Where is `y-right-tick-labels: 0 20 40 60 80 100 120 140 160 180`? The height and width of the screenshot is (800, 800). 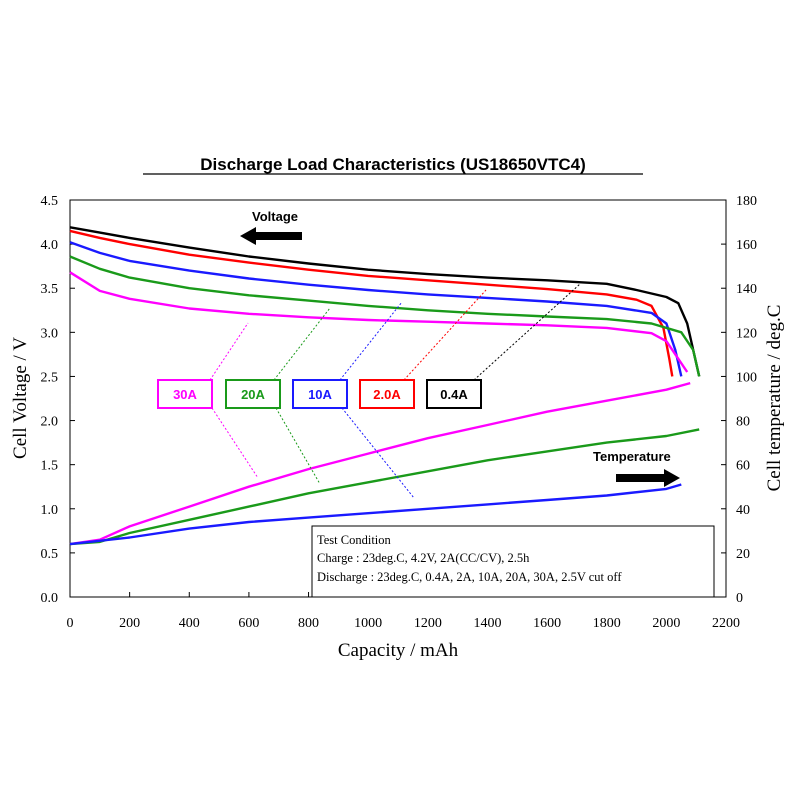 y-right-tick-labels: 0 20 40 60 80 100 120 140 160 180 is located at coordinates (739, 400).